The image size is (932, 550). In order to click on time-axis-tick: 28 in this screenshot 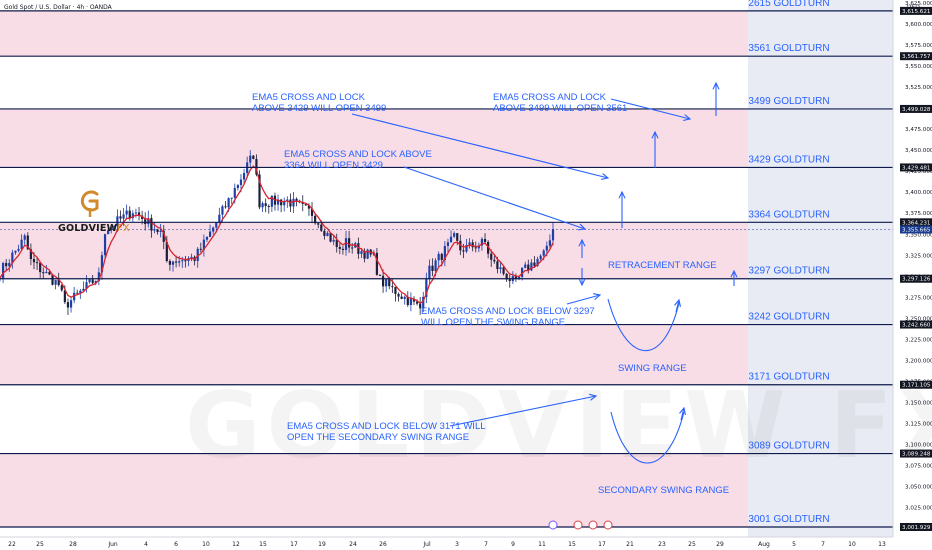, I will do `click(73, 544)`.